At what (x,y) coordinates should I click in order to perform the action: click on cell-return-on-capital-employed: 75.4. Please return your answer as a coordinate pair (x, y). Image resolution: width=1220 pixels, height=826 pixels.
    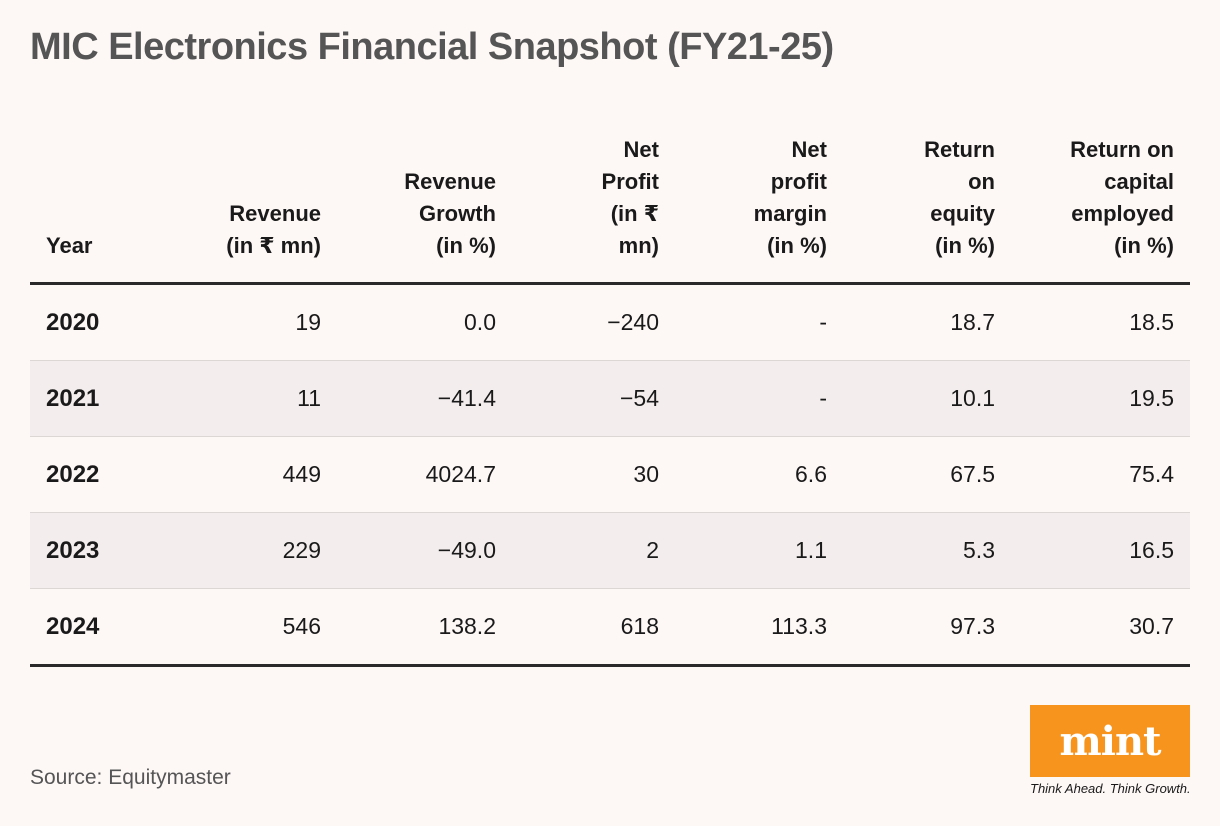
    Looking at the image, I should click on (1100, 474).